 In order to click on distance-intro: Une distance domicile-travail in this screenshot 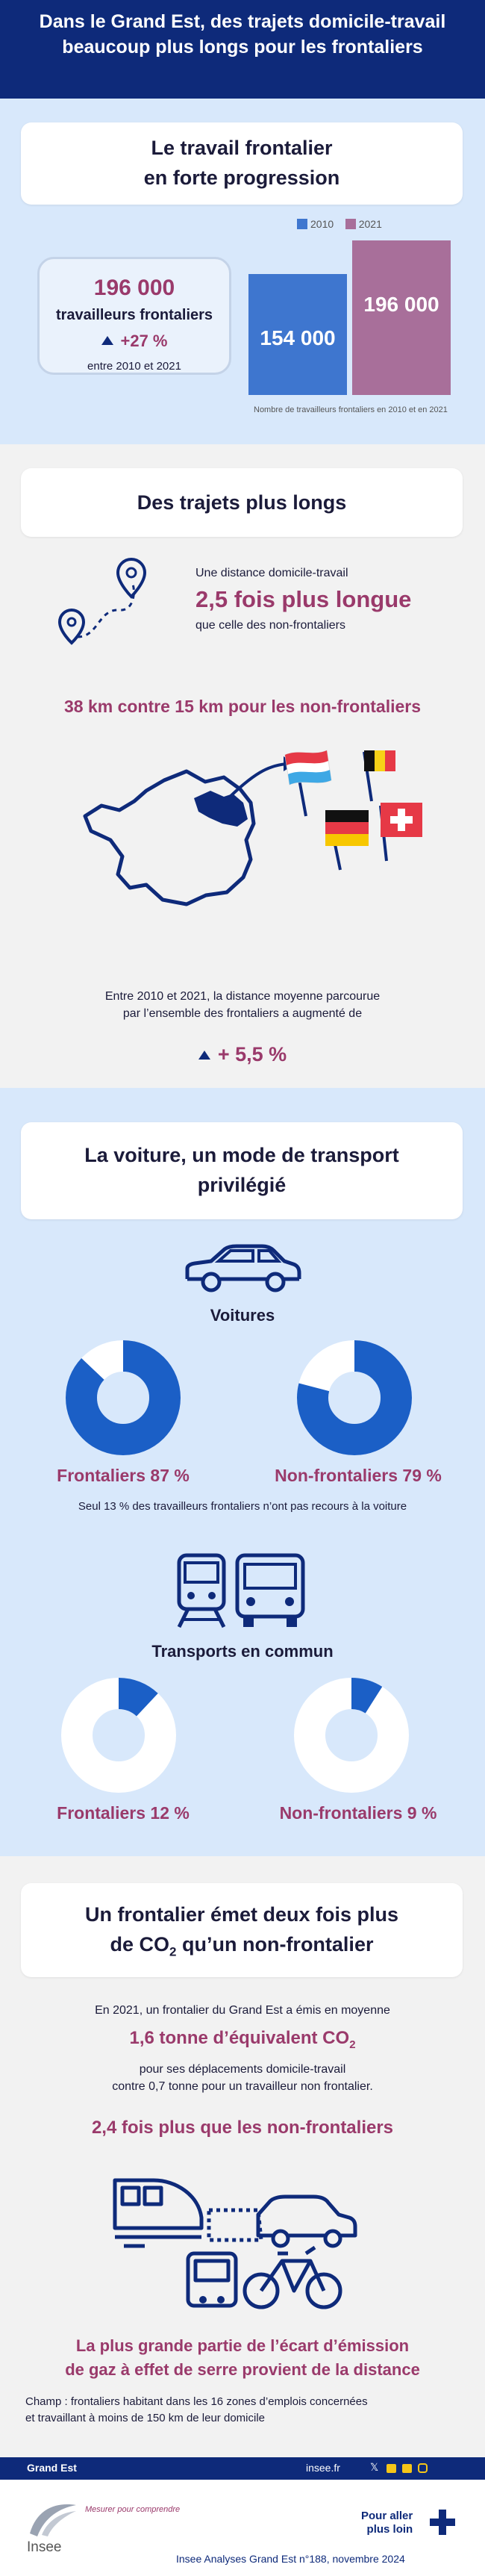, I will do `click(271, 573)`.